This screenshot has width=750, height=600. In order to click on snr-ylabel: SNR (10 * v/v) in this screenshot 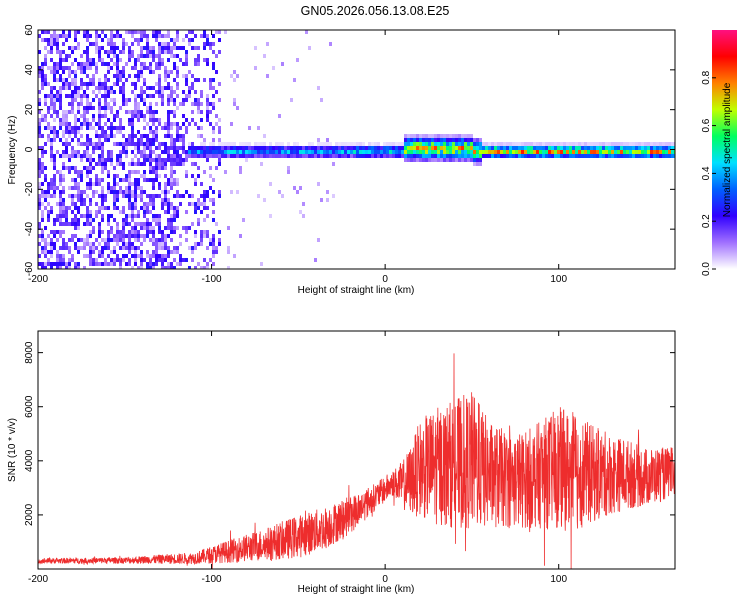, I will do `click(12, 450)`.